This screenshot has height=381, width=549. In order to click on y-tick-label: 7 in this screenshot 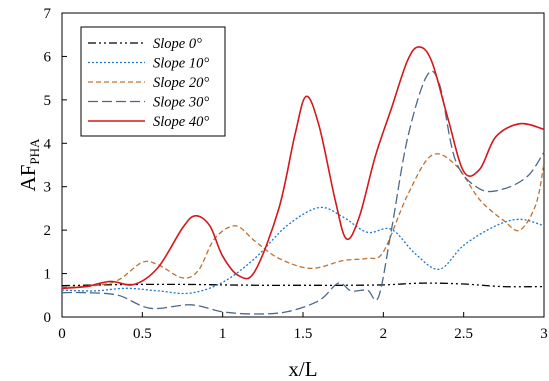, I will do `click(48, 14)`.